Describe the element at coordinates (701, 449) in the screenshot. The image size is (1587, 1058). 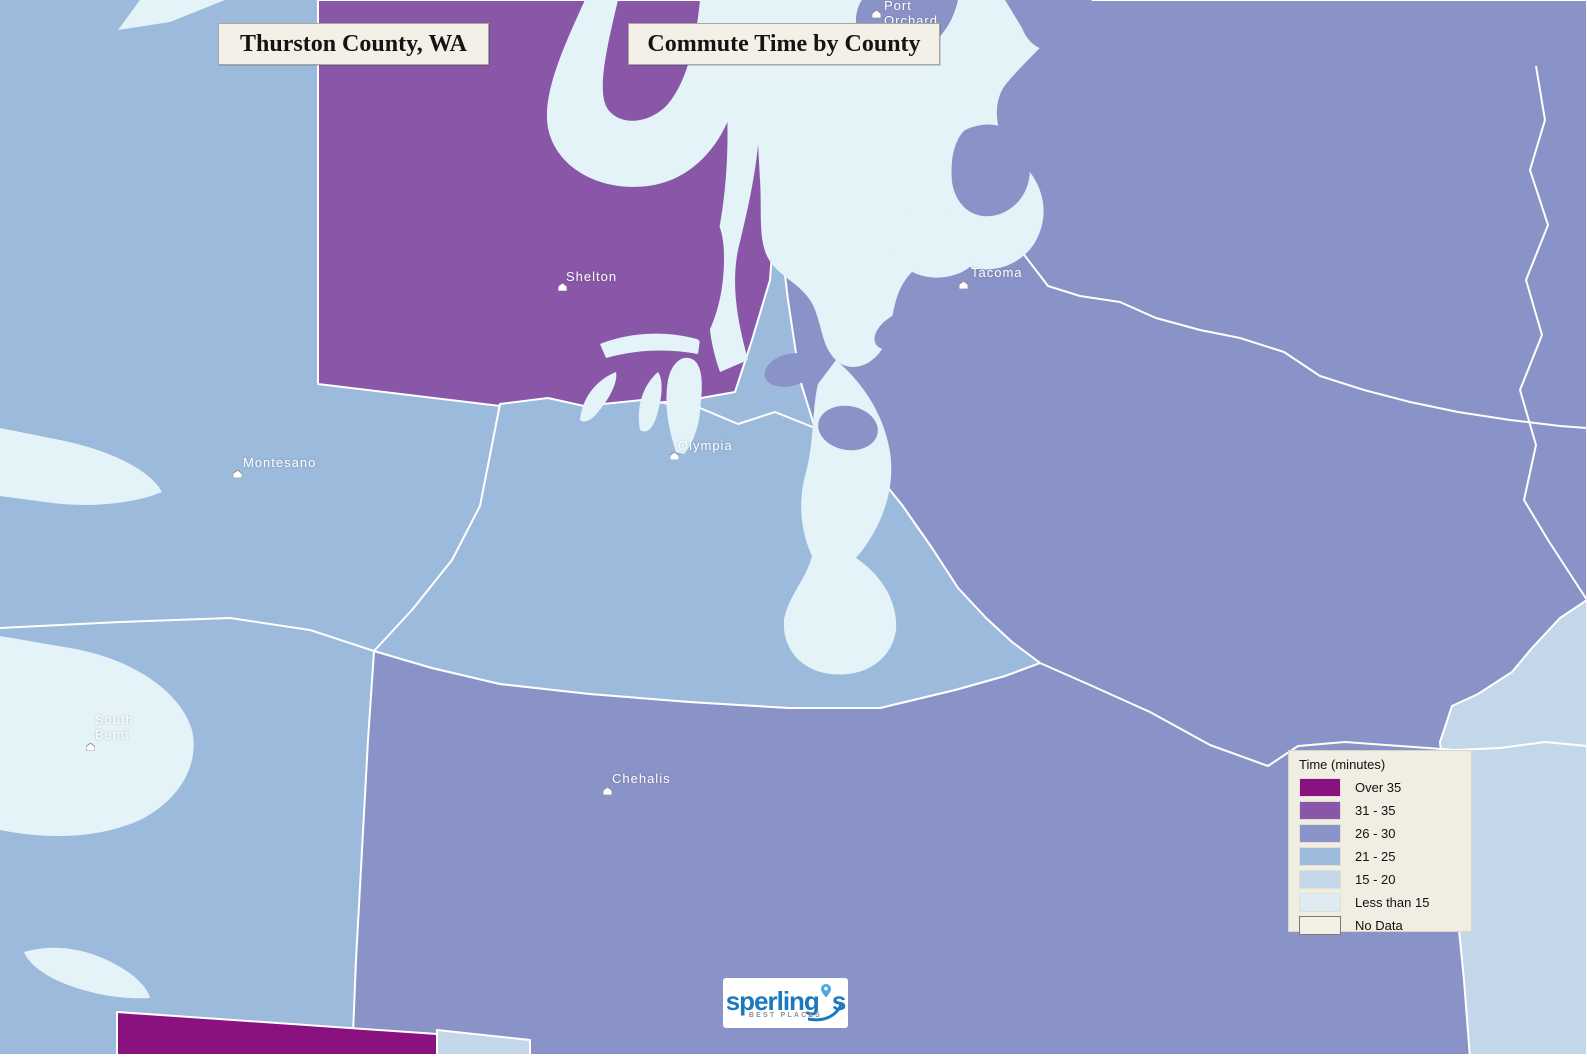
I see `city-label-olympia: Olympia` at that location.